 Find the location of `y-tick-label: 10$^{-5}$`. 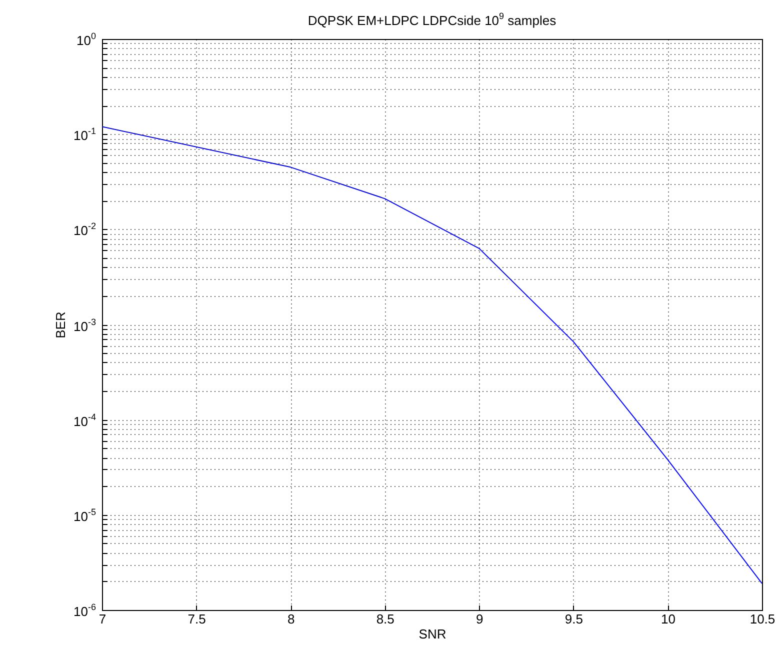

y-tick-label: 10$^{-5}$ is located at coordinates (85, 515).